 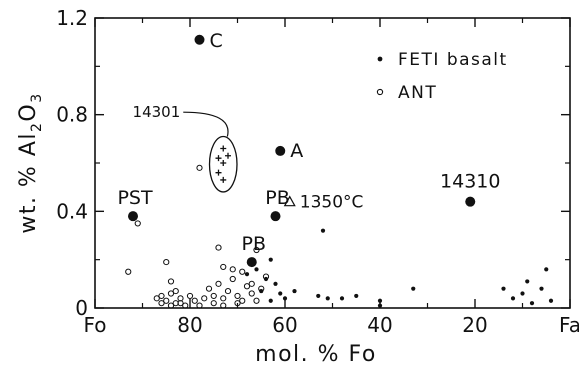 I want to click on triangle-point, so click(x=289, y=201).